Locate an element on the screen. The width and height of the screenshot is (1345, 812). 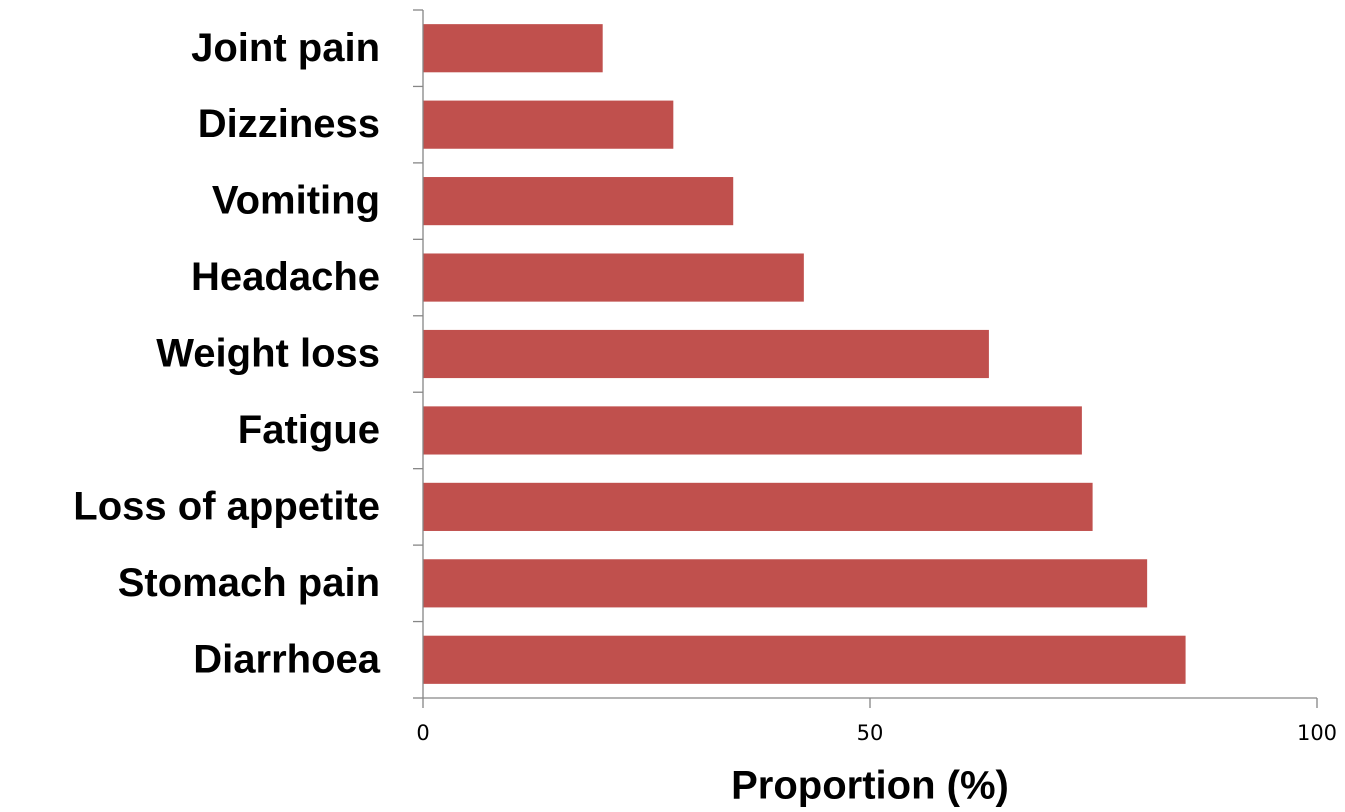
x-tick-label: 100 is located at coordinates (1317, 733).